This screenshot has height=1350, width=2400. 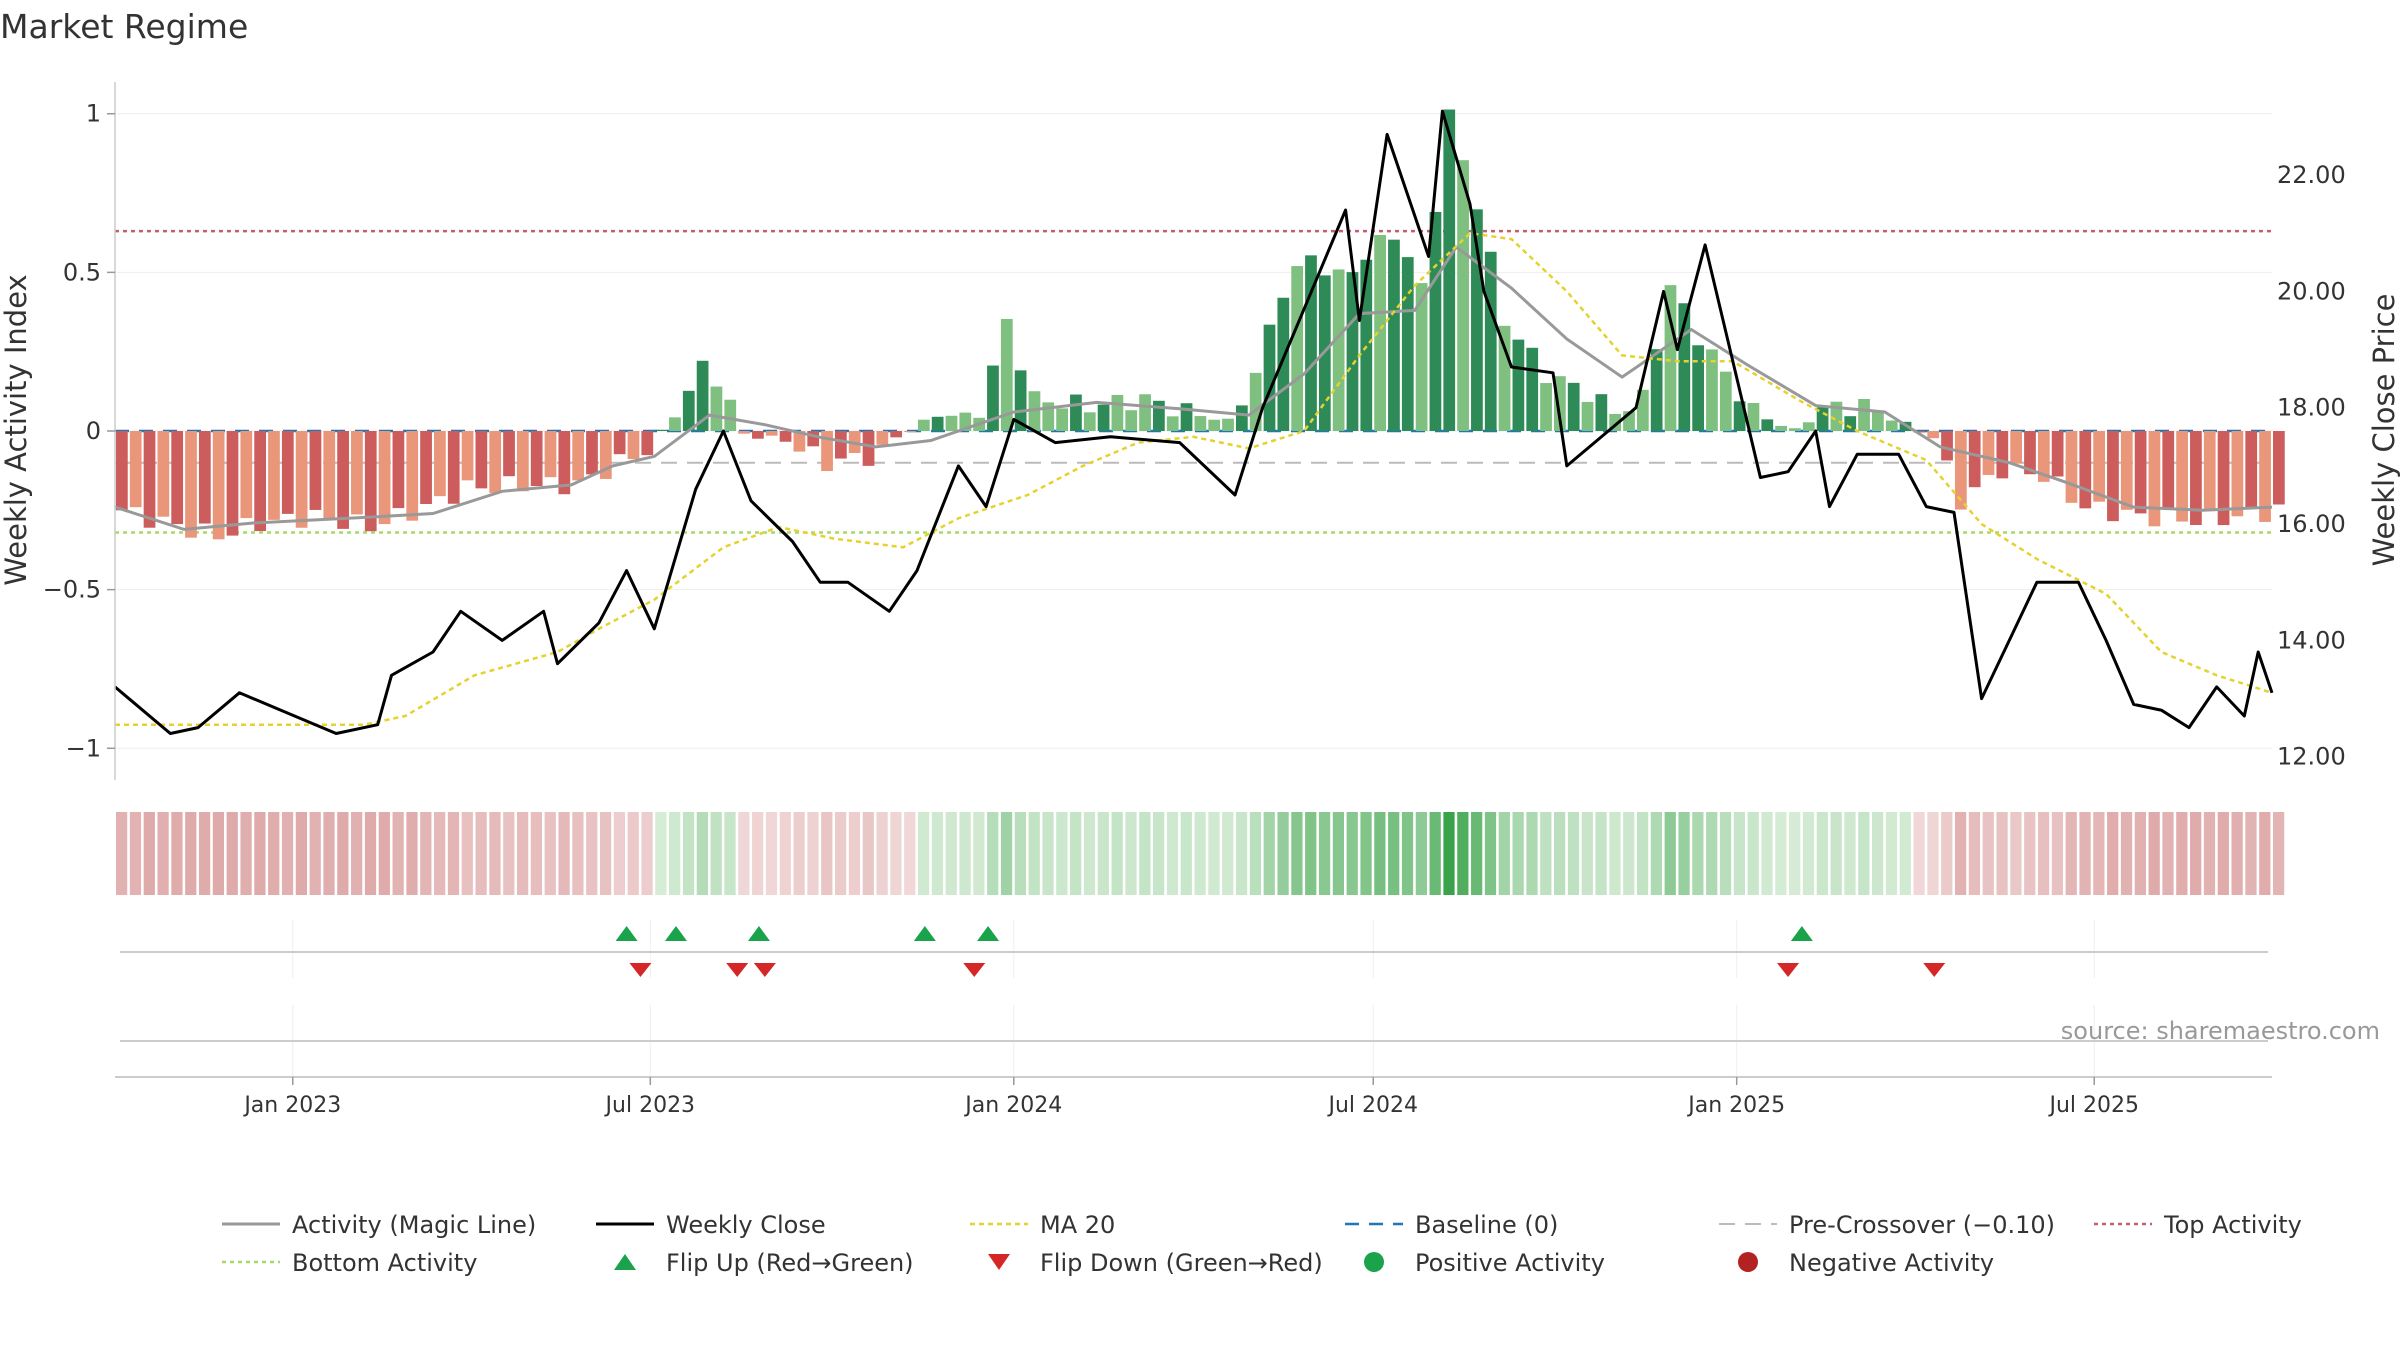 I want to click on legend-swatch-flipup, so click(x=625, y=1262).